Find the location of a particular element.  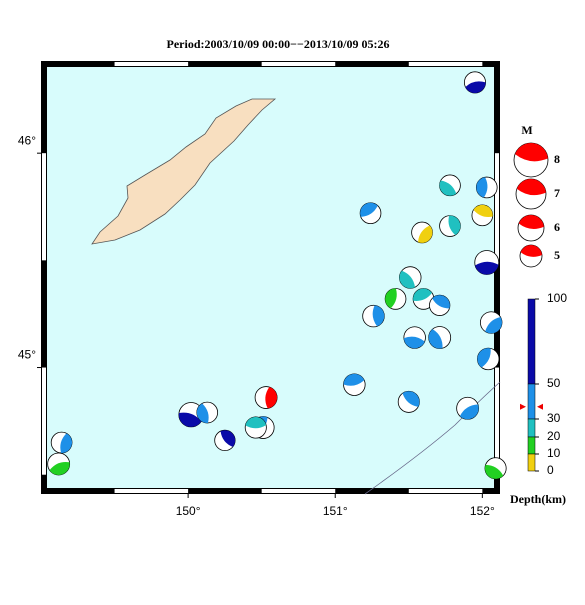

depth-tick-label: 100 is located at coordinates (557, 298).